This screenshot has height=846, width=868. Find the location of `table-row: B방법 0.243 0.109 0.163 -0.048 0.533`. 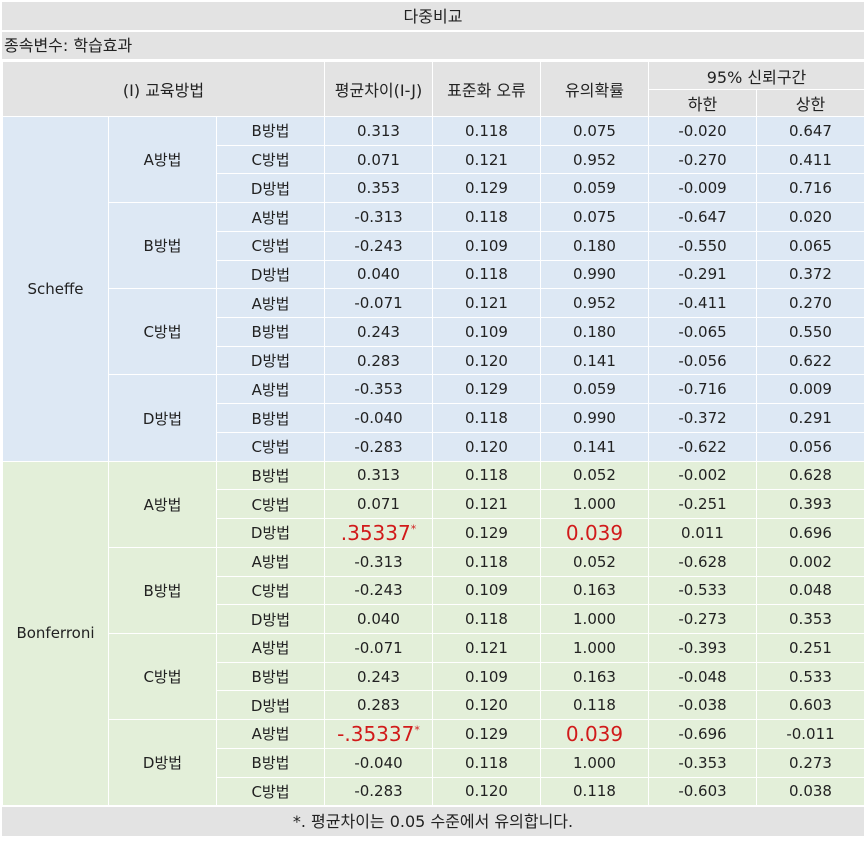

table-row: B방법 0.243 0.109 0.163 -0.048 0.533 is located at coordinates (434, 676).